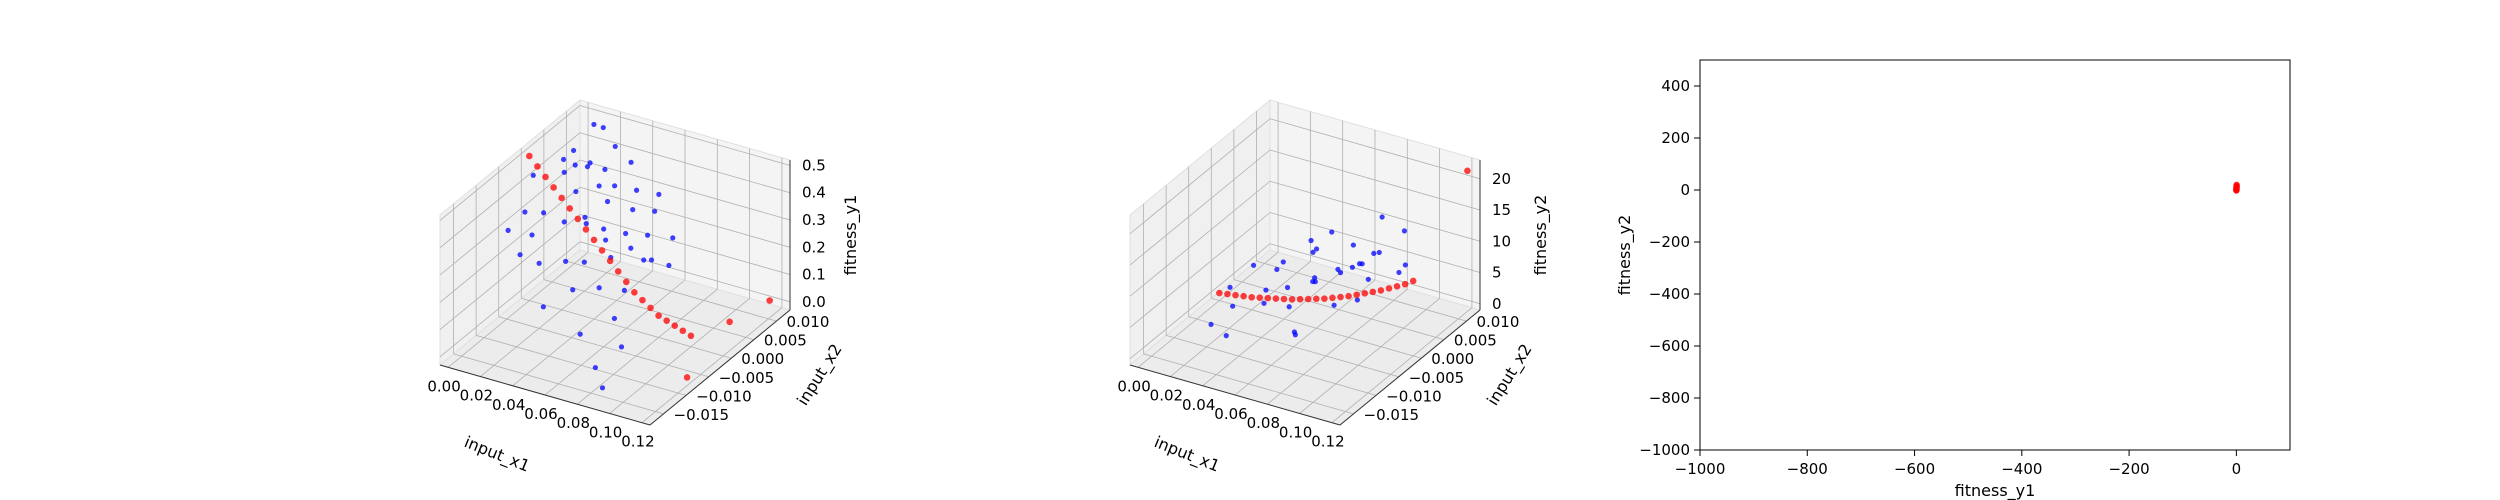  I want to click on y-tick-label: −0.015, so click(702, 415).